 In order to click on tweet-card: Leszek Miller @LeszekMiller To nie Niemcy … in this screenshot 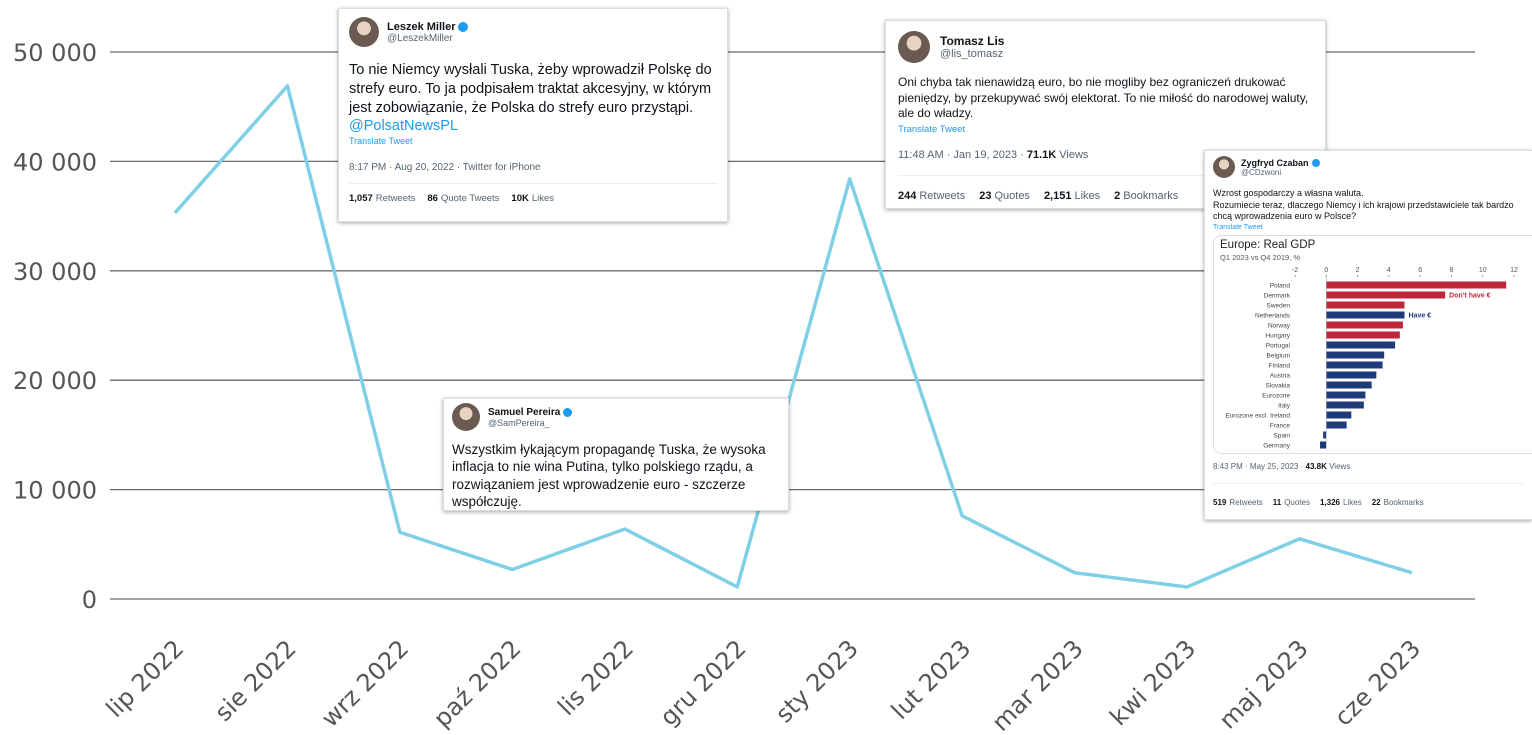, I will do `click(533, 115)`.